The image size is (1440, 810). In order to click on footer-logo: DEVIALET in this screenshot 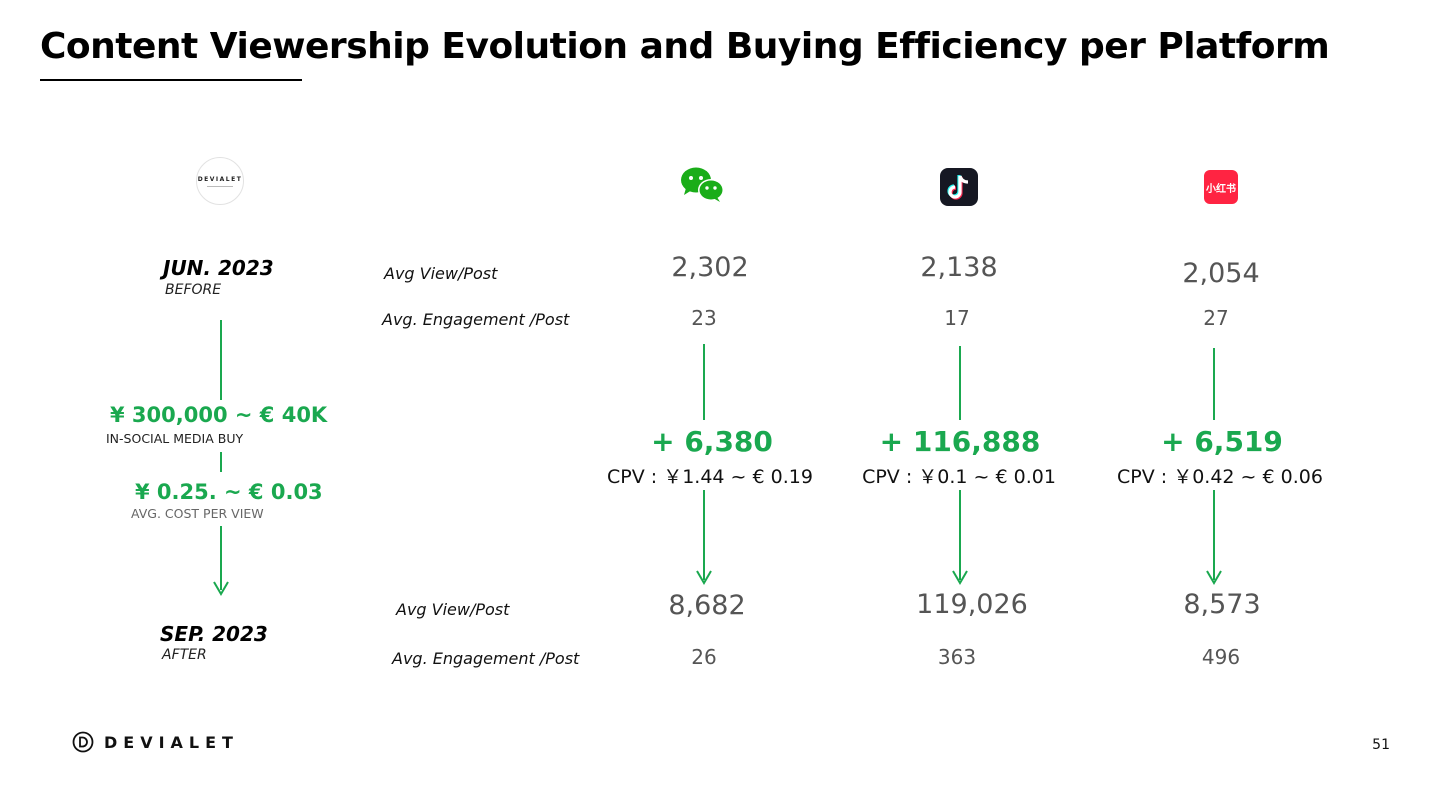, I will do `click(155, 742)`.